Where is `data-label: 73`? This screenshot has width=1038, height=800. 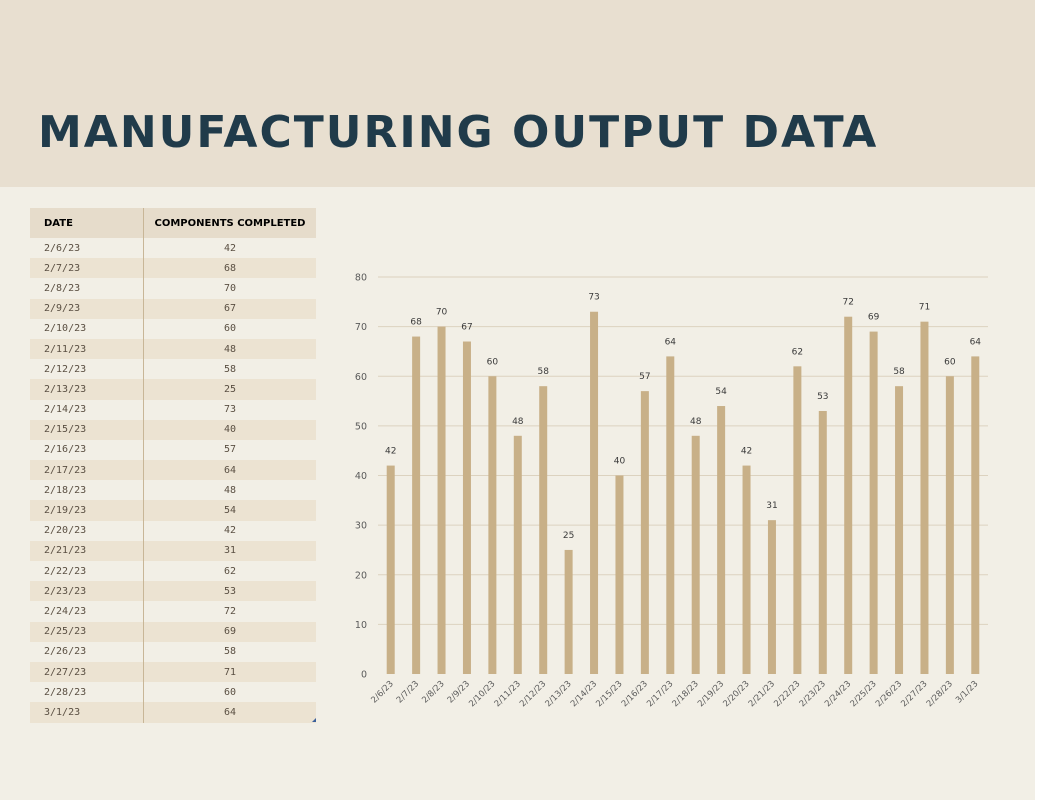 data-label: 73 is located at coordinates (593, 298).